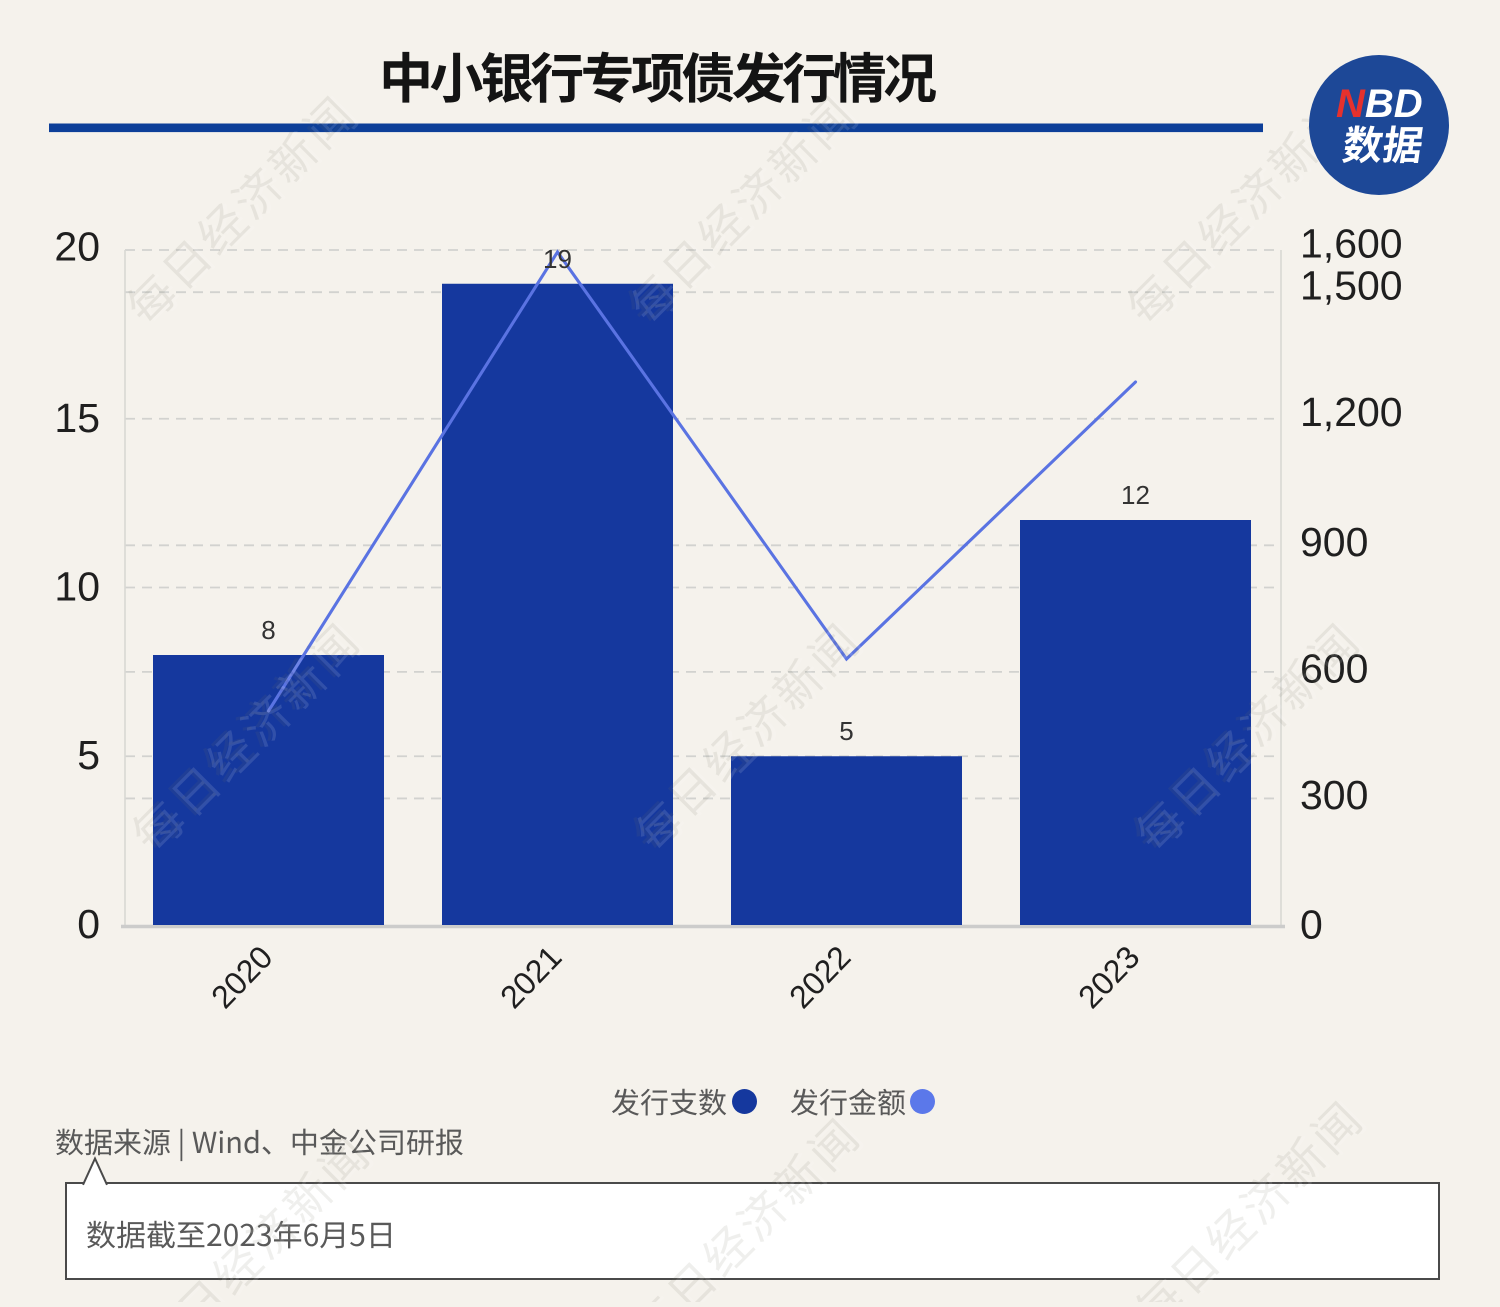 The height and width of the screenshot is (1307, 1500). What do you see at coordinates (77, 418) in the screenshot?
I see `svg-text: 15` at bounding box center [77, 418].